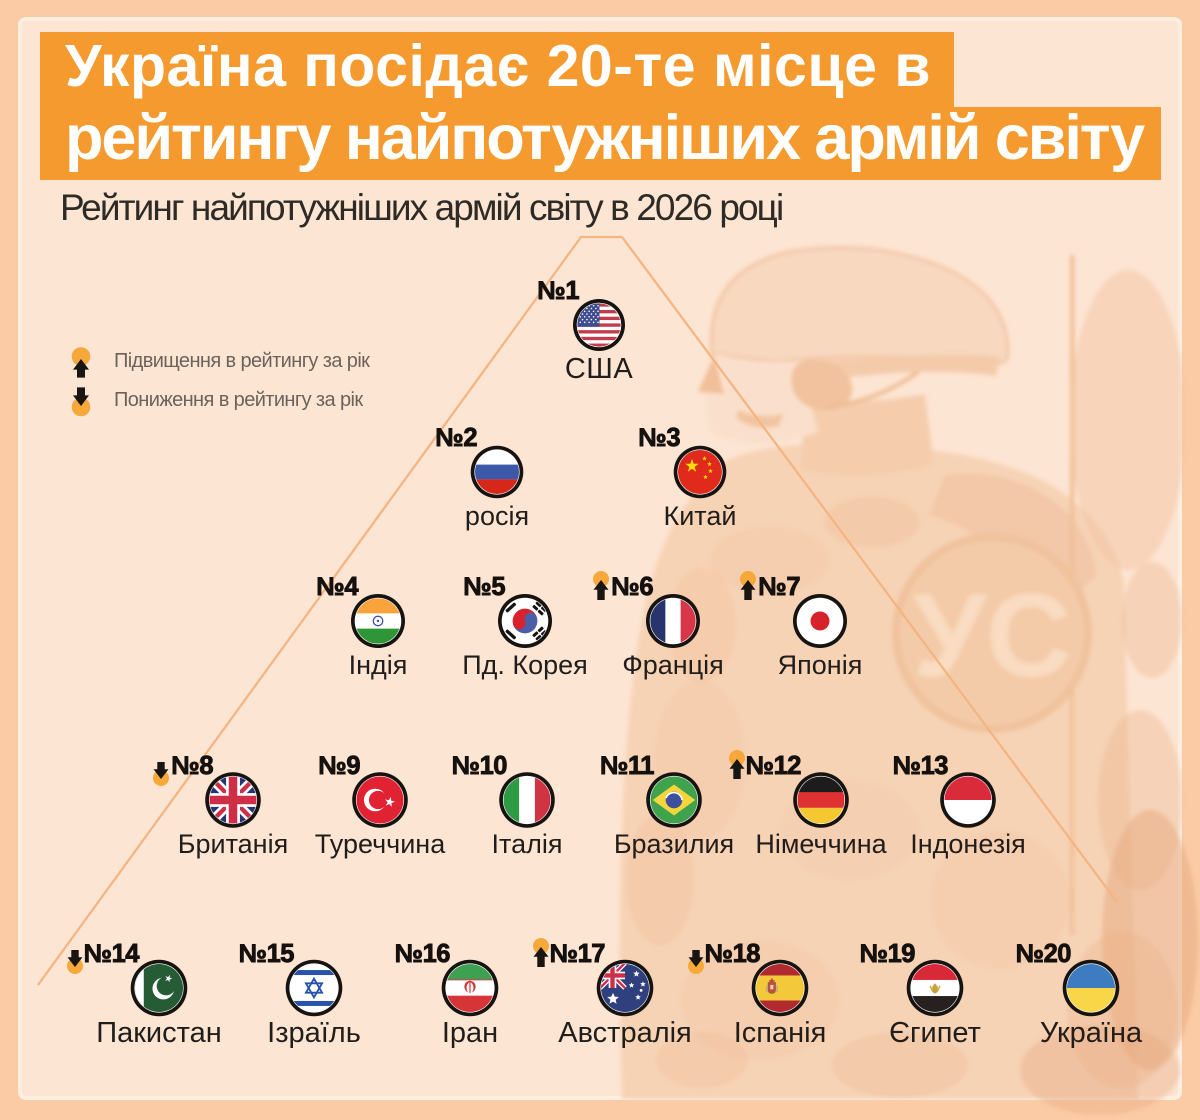  Describe the element at coordinates (992, 636) in the screenshot. I see `svg-text: УС` at that location.